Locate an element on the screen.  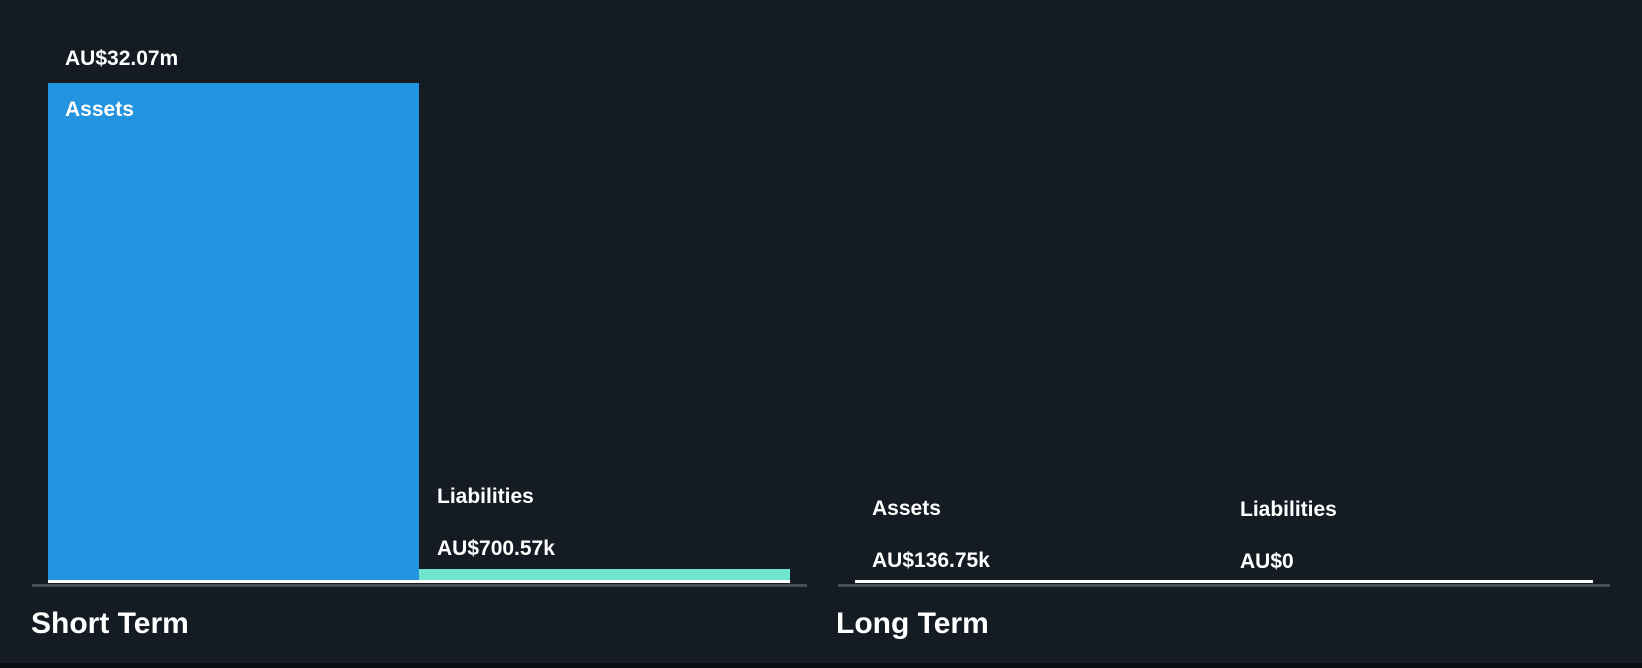
long-term-liabilities-label: Liabilities is located at coordinates (1288, 509).